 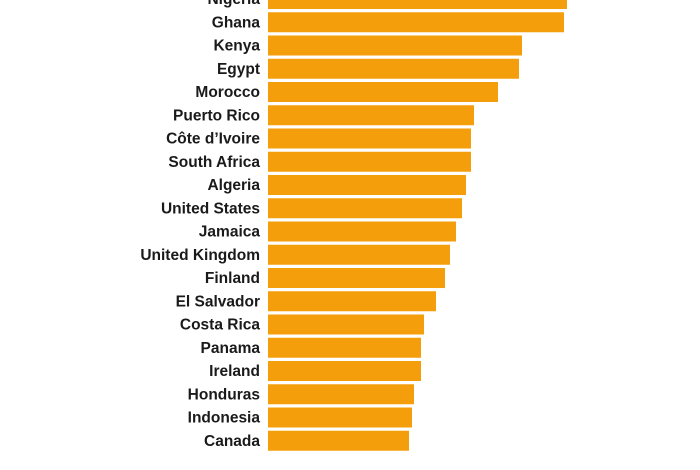 I want to click on category-label: Panama, so click(x=231, y=348).